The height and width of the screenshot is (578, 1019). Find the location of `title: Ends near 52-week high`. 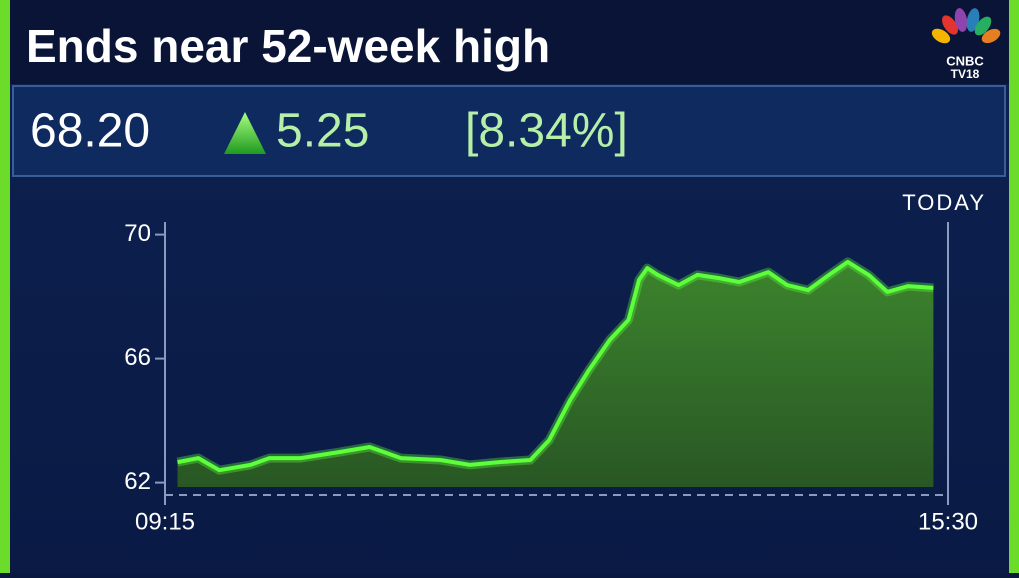

title: Ends near 52-week high is located at coordinates (288, 46).